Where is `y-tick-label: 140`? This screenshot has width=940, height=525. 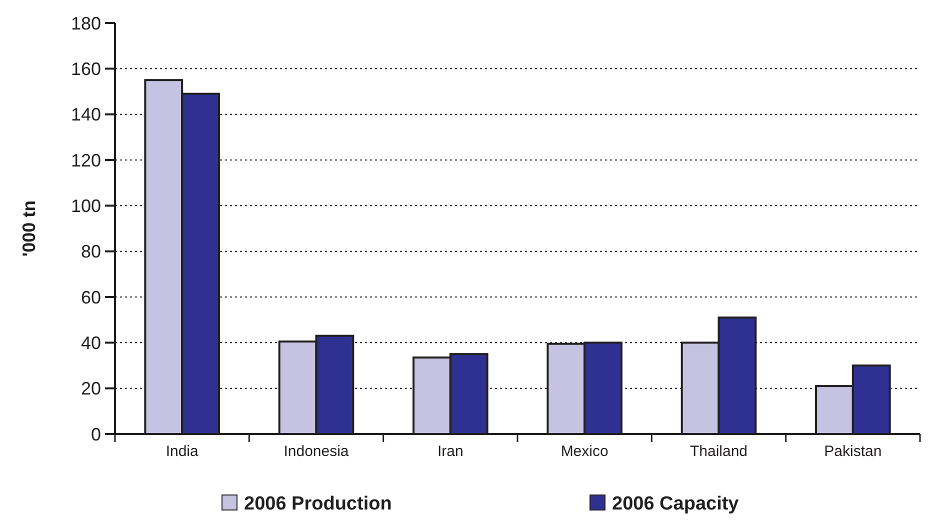 y-tick-label: 140 is located at coordinates (85, 114).